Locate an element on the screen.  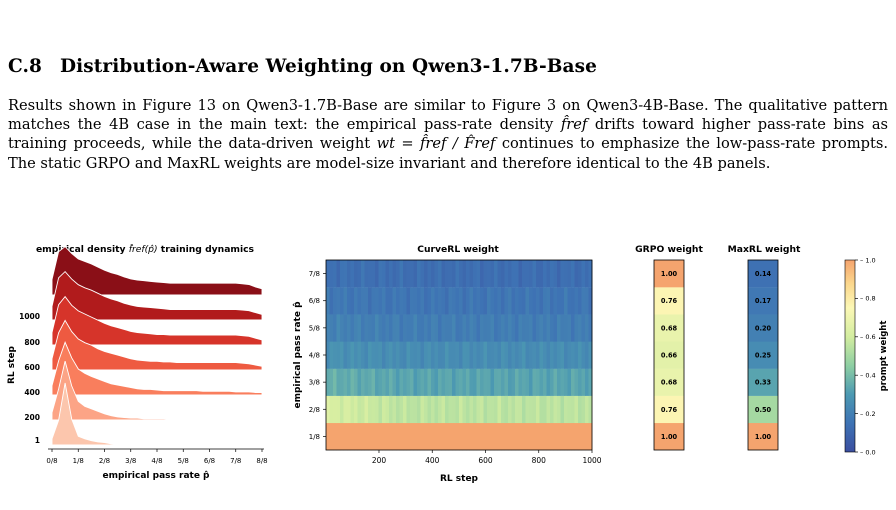
maxrl-title: MaxRL weight is located at coordinates (764, 249).